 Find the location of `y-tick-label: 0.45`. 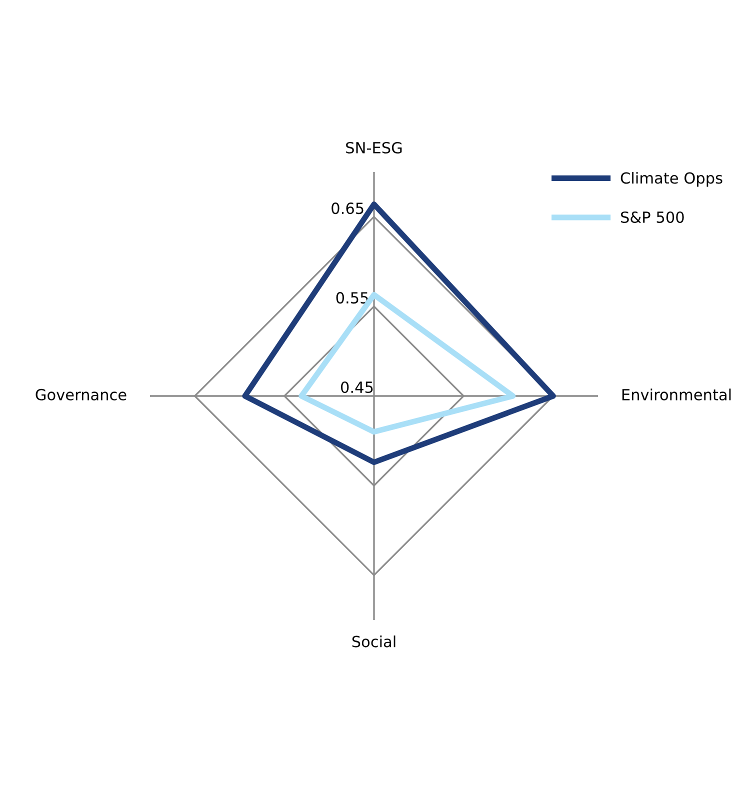

y-tick-label: 0.45 is located at coordinates (356, 387).